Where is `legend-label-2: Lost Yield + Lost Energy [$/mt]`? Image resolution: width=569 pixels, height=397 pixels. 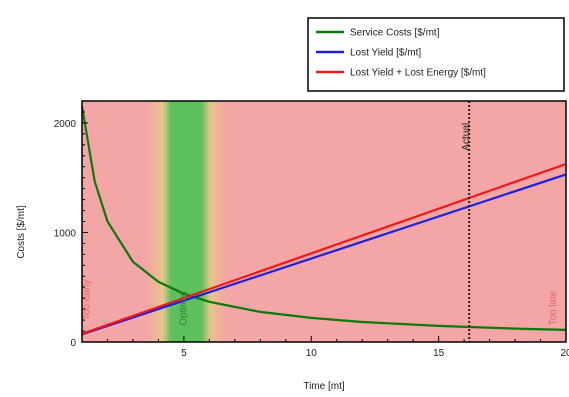
legend-label-2: Lost Yield + Lost Energy [$/mt] is located at coordinates (418, 73).